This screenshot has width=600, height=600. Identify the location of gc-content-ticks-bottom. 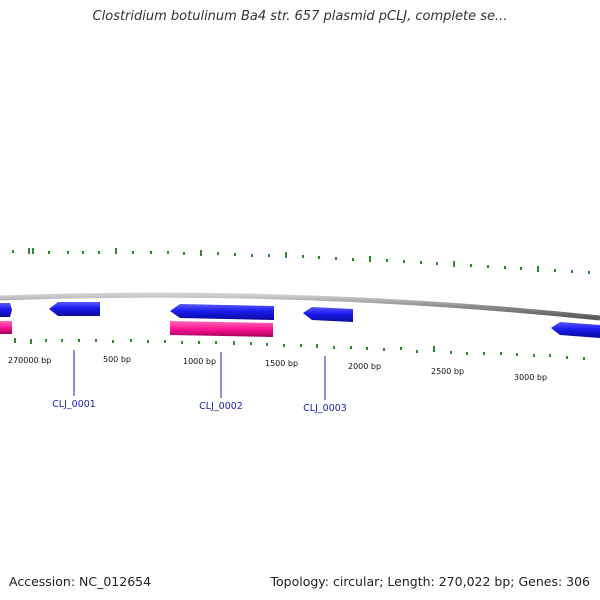
(299, 349).